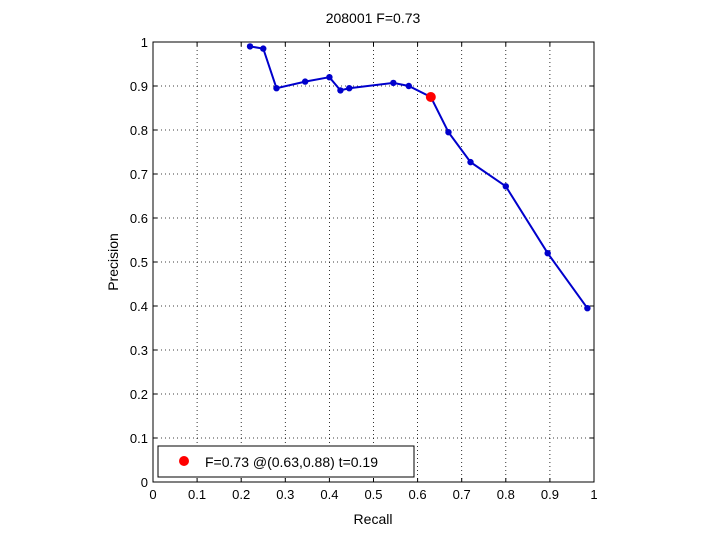 Image resolution: width=720 pixels, height=545 pixels. Describe the element at coordinates (139, 306) in the screenshot. I see `y-tick-label: 0.4` at that location.